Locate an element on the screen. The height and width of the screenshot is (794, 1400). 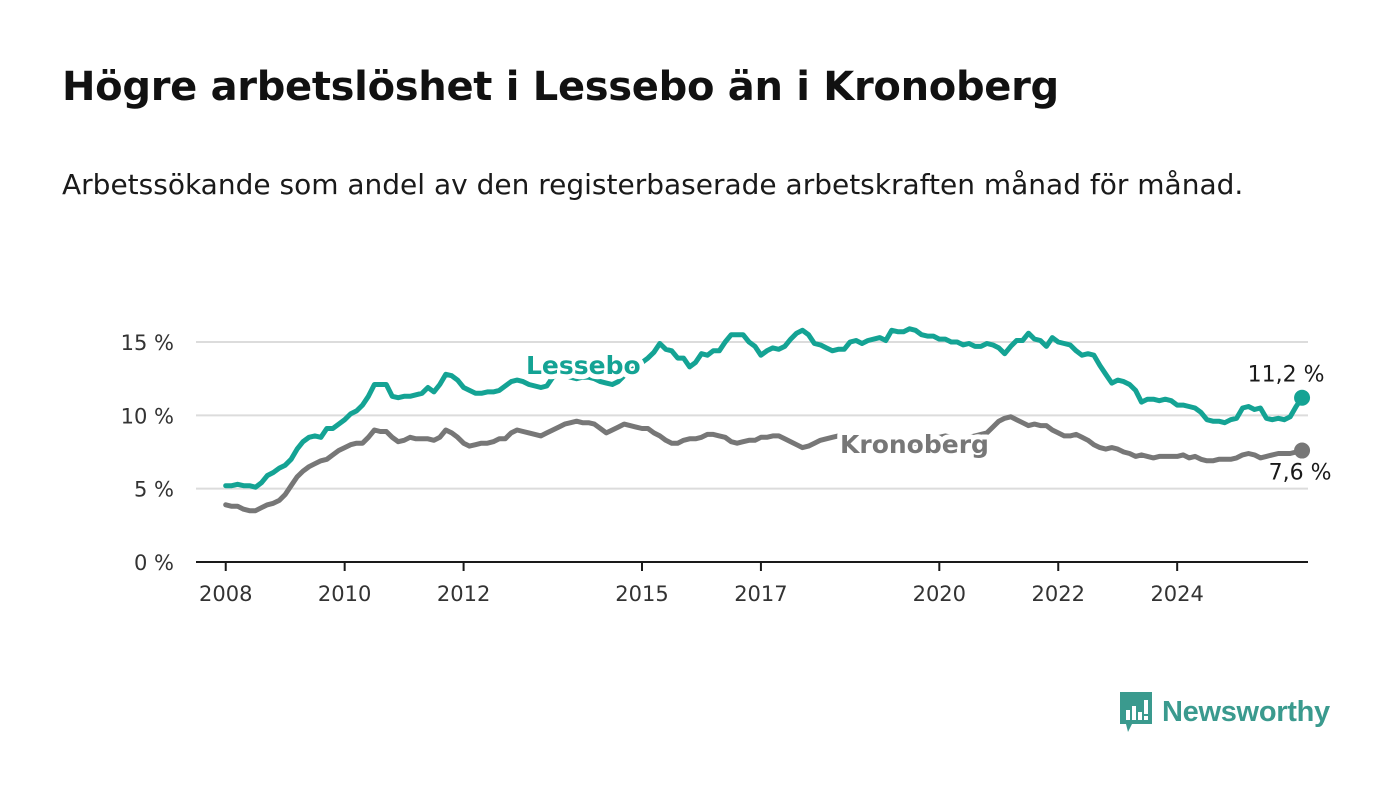
series-label-lessebo: Lessebo is located at coordinates (583, 365).